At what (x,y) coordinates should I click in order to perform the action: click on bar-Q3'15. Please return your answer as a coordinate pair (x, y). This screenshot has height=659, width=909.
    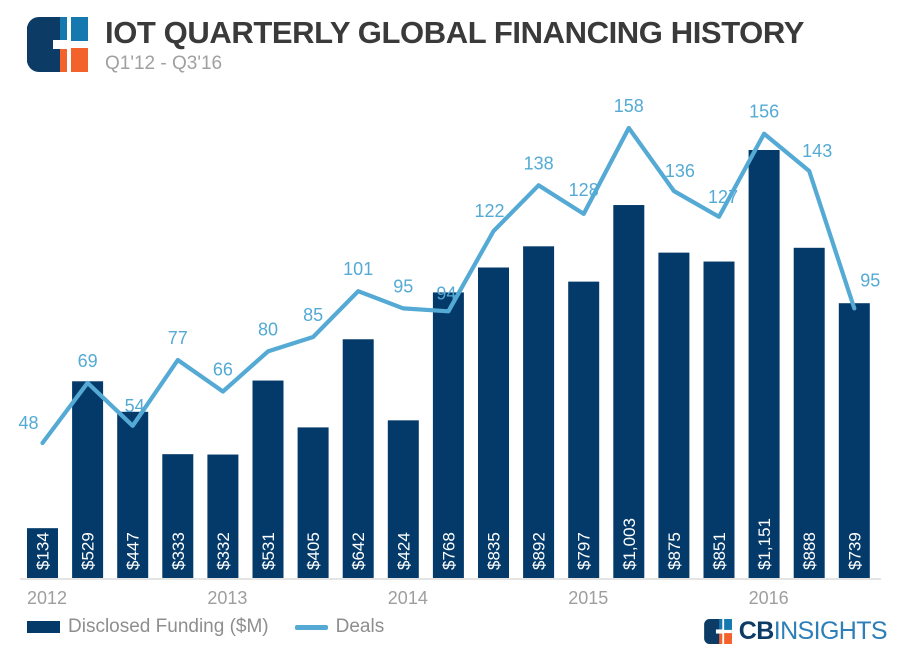
    Looking at the image, I should click on (674, 415).